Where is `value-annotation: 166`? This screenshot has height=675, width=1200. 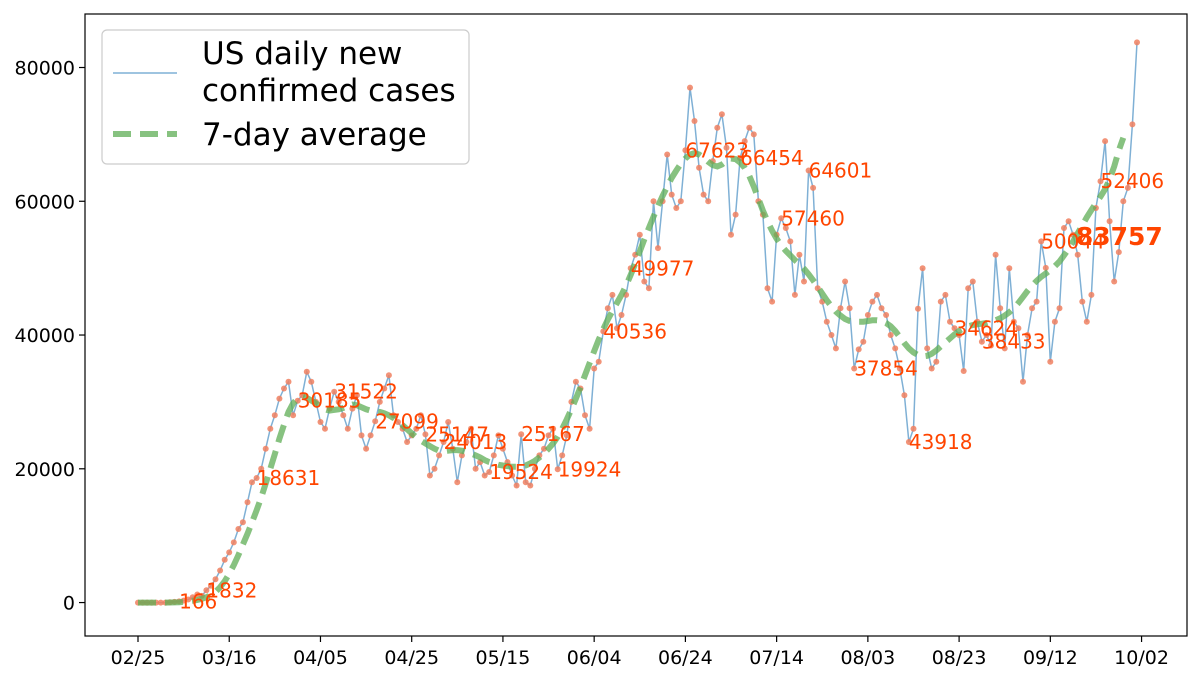 value-annotation: 166 is located at coordinates (198, 601).